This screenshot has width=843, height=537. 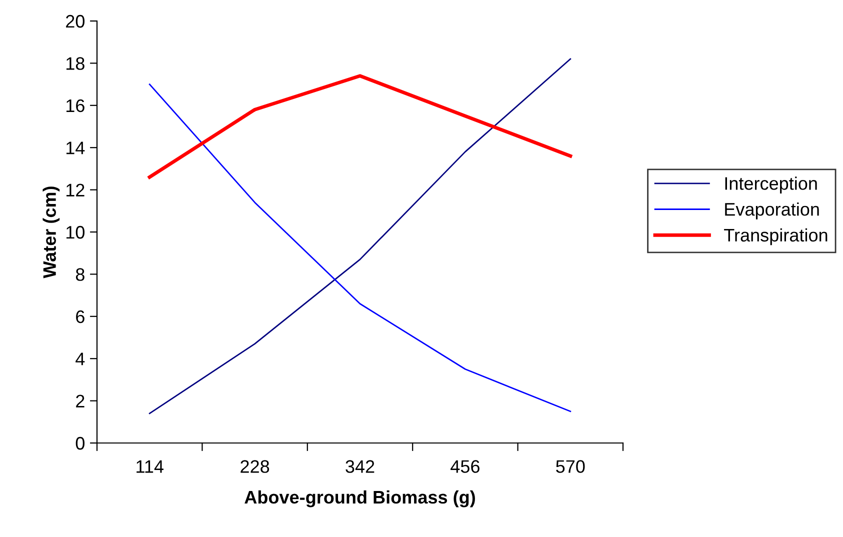 What do you see at coordinates (772, 211) in the screenshot?
I see `legend-label: Evaporation` at bounding box center [772, 211].